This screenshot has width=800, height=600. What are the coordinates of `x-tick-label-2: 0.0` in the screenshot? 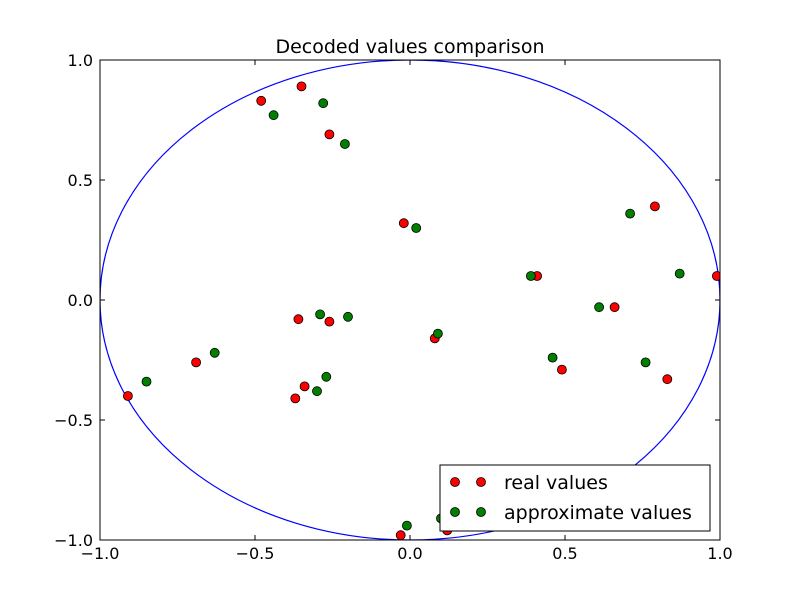 It's located at (409, 553).